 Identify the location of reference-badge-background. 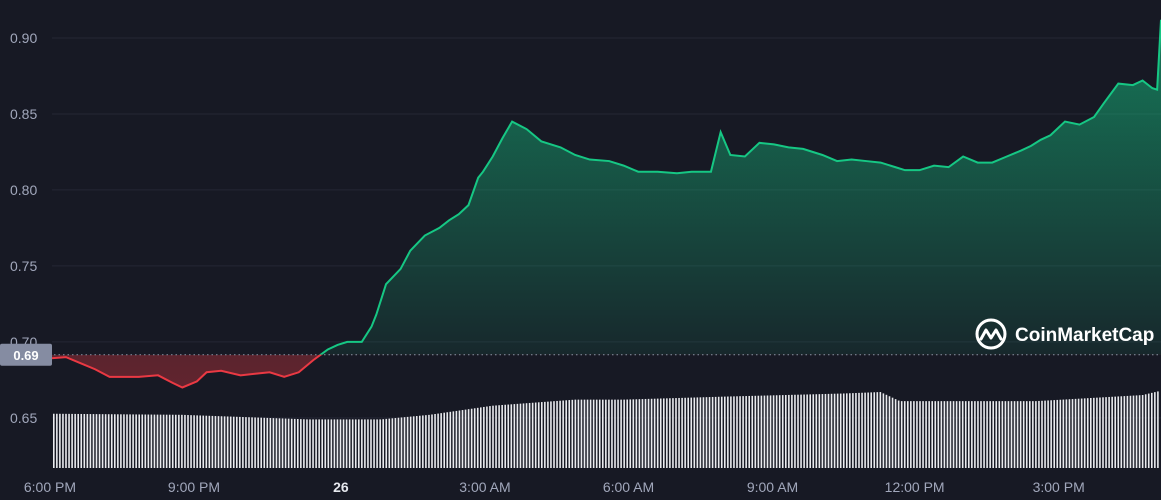
(26, 354).